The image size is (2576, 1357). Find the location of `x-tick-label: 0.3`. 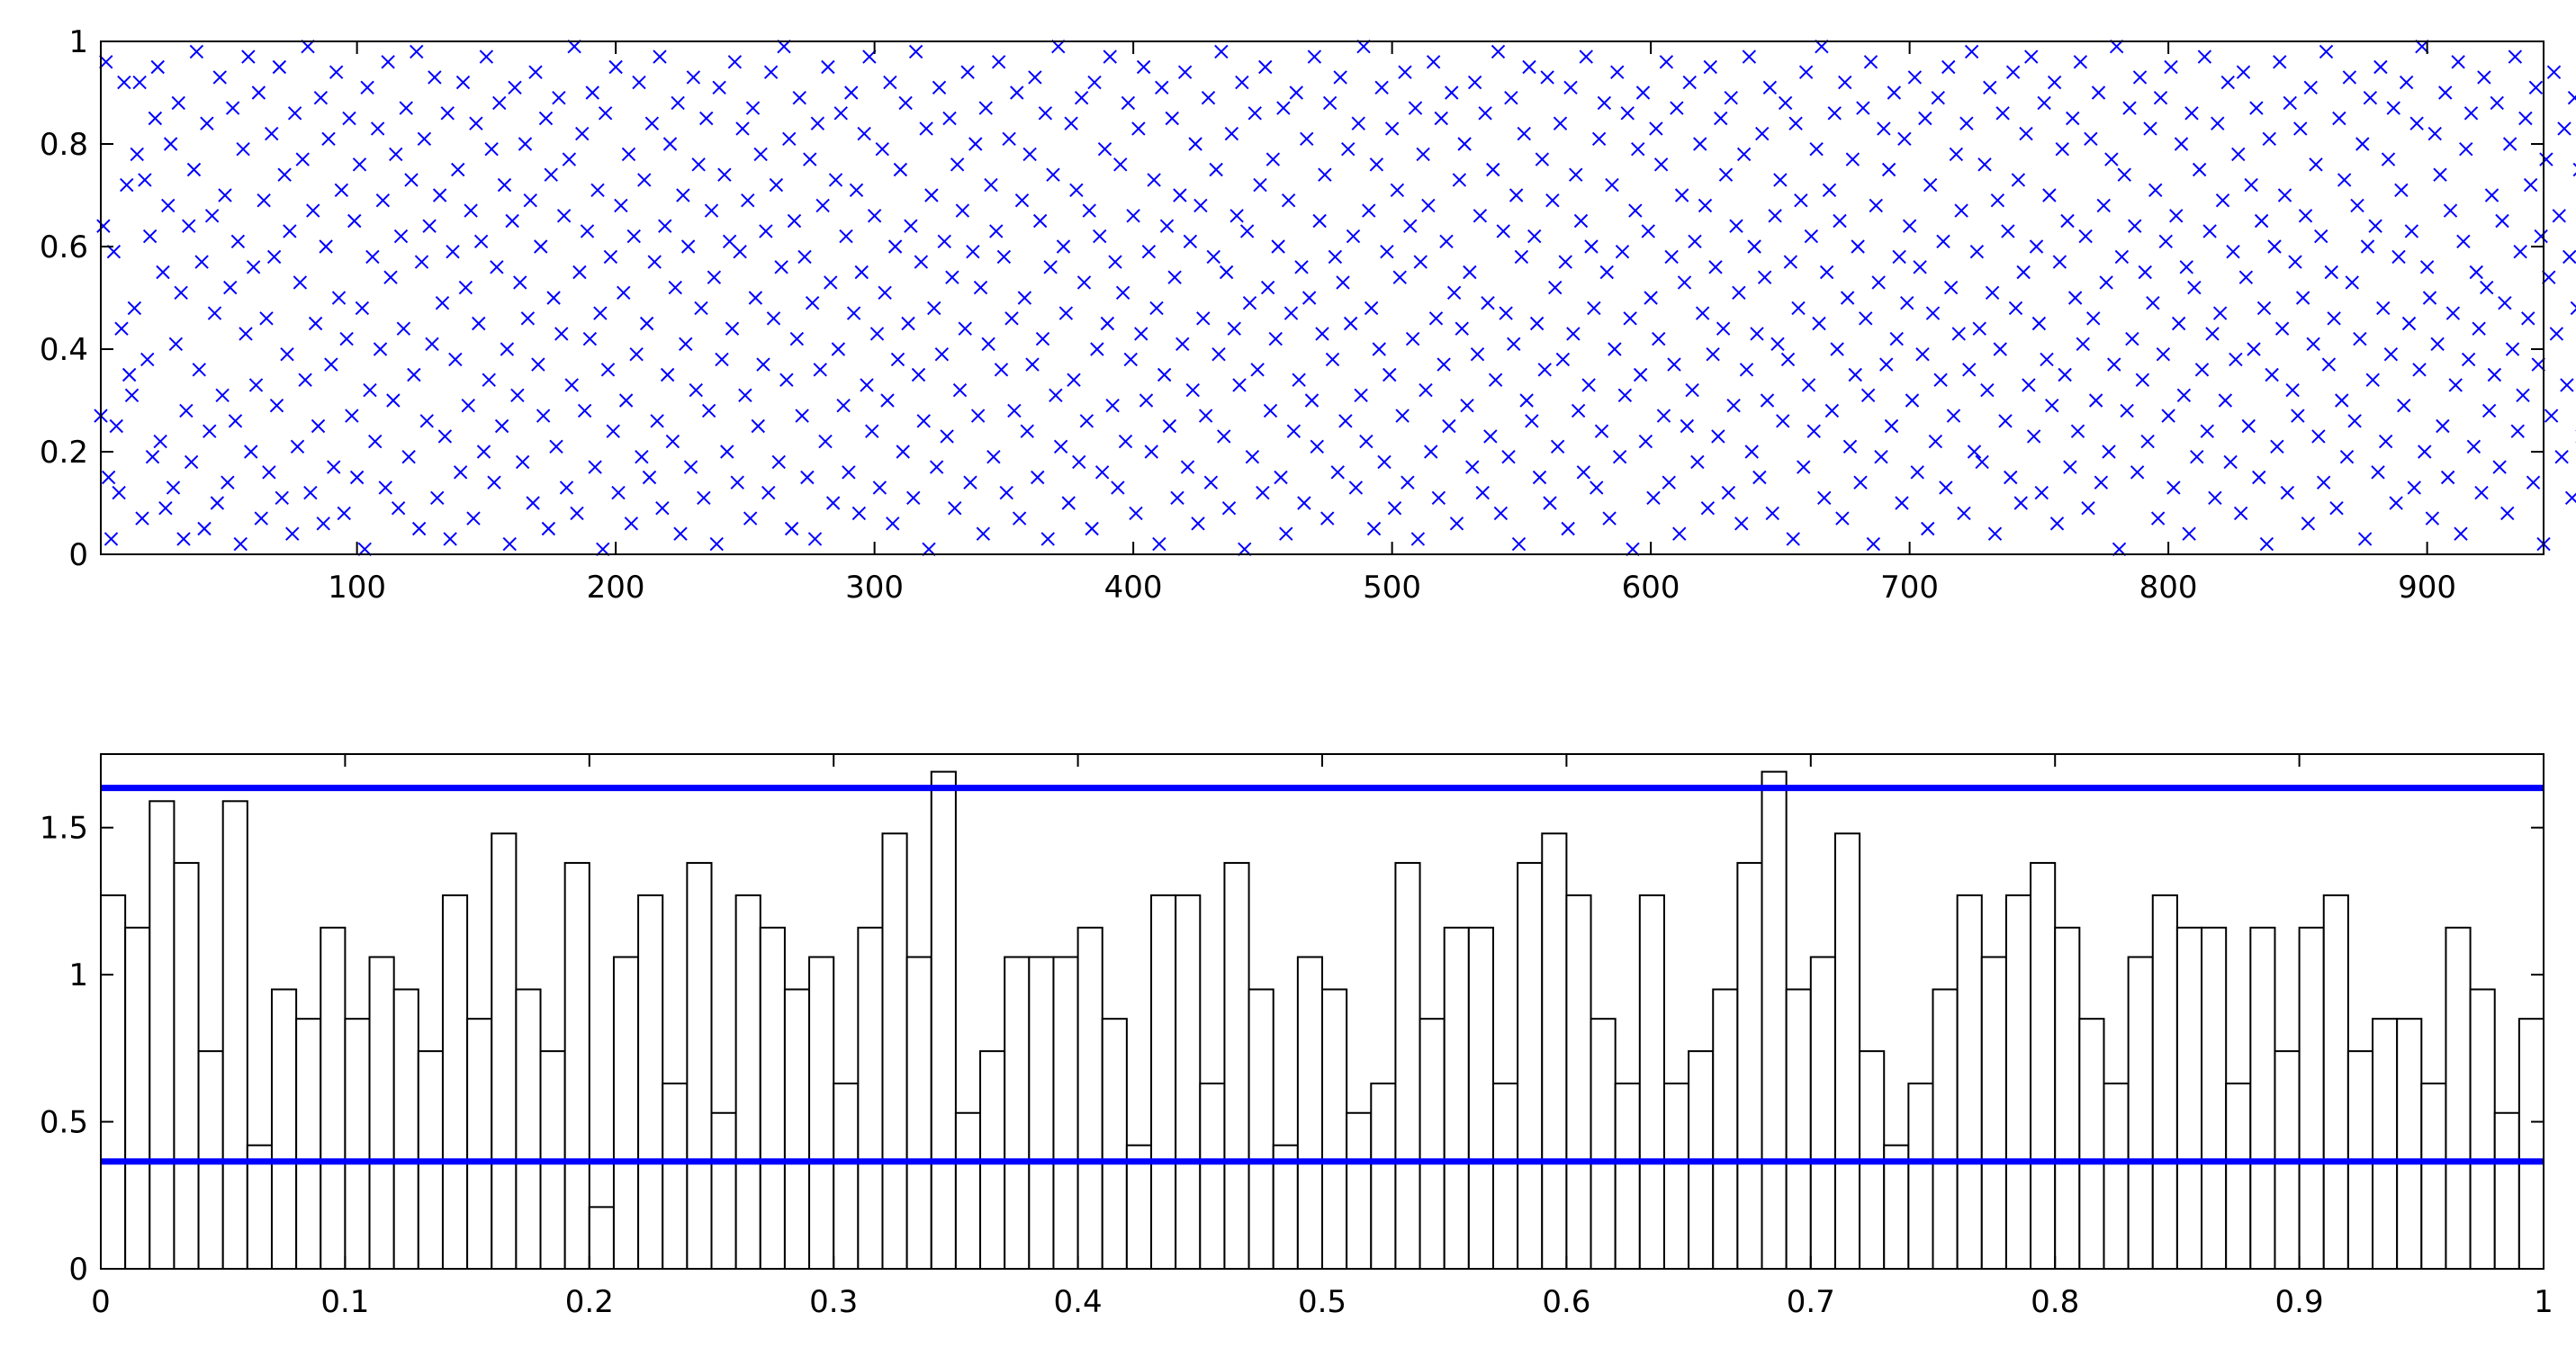

x-tick-label: 0.3 is located at coordinates (833, 1302).